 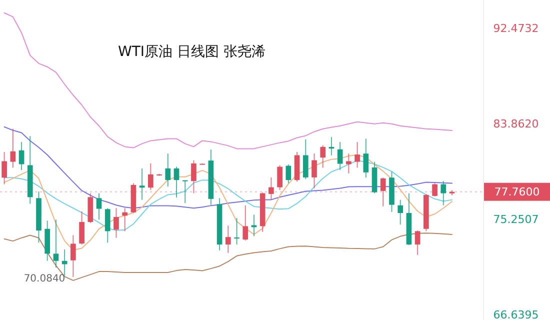 I want to click on y-tick-label: 66.6395, so click(x=516, y=314).